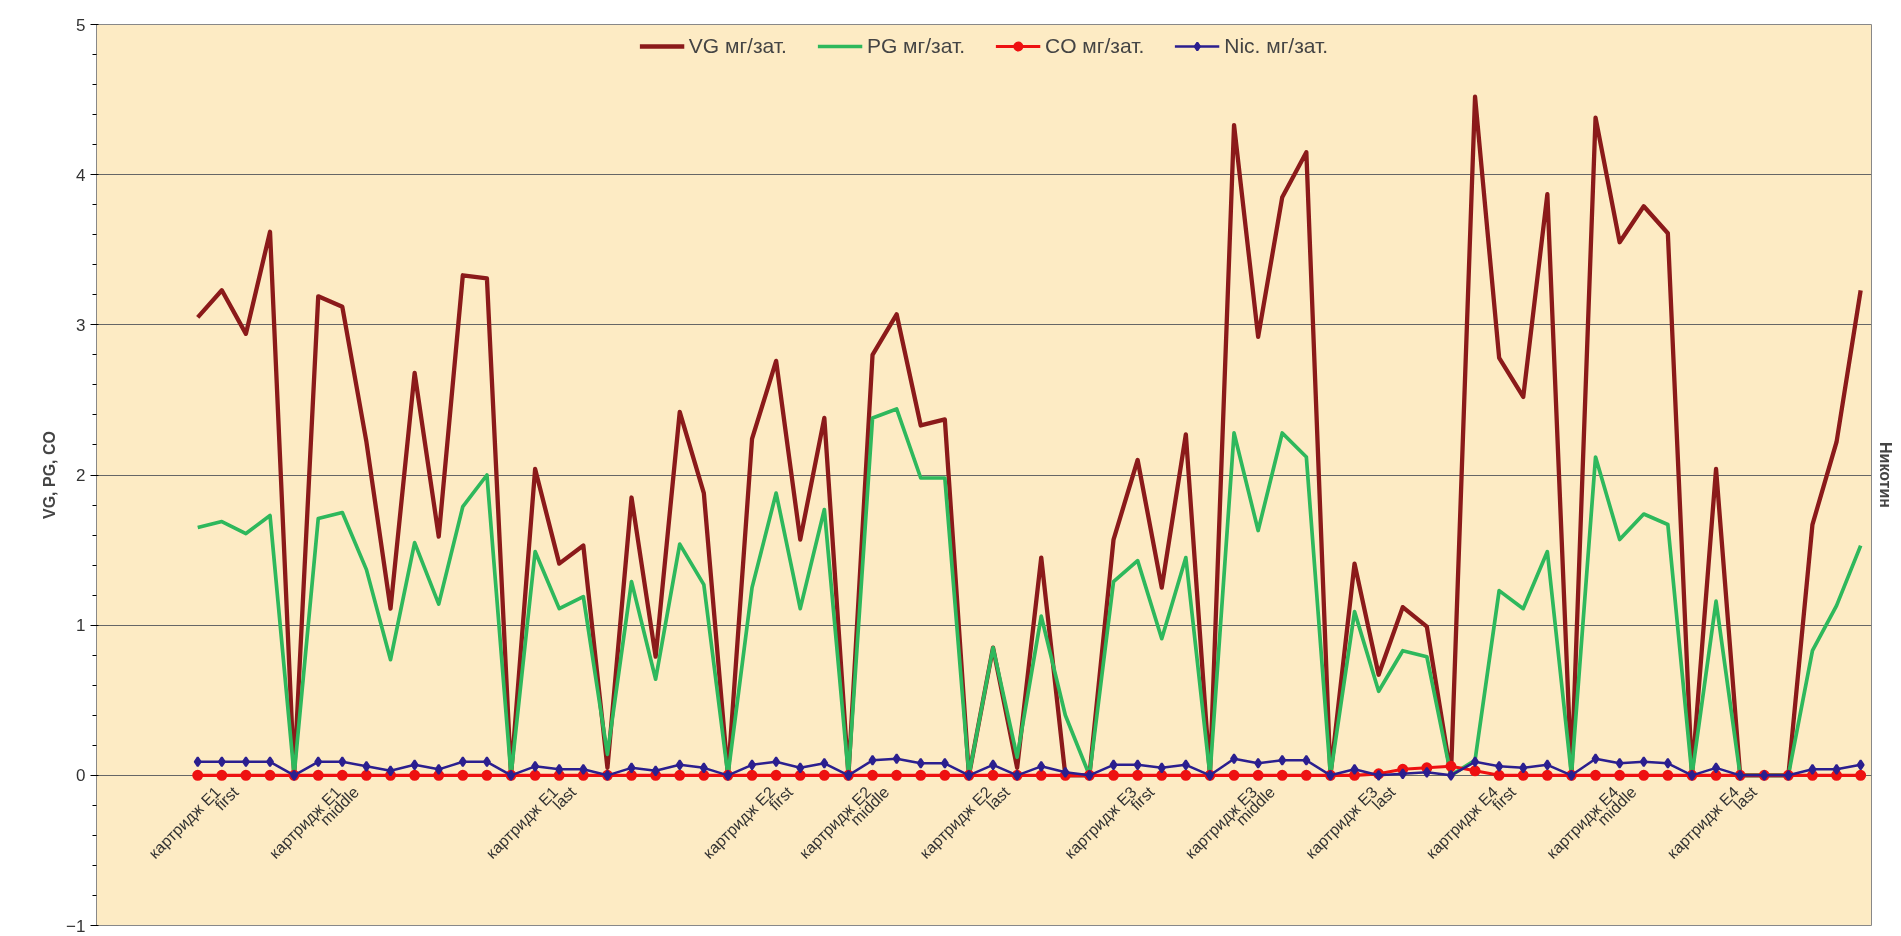 The height and width of the screenshot is (936, 1901). Describe the element at coordinates (1276, 46) in the screenshot. I see `legend-label: Nic. мг/зат.` at that location.